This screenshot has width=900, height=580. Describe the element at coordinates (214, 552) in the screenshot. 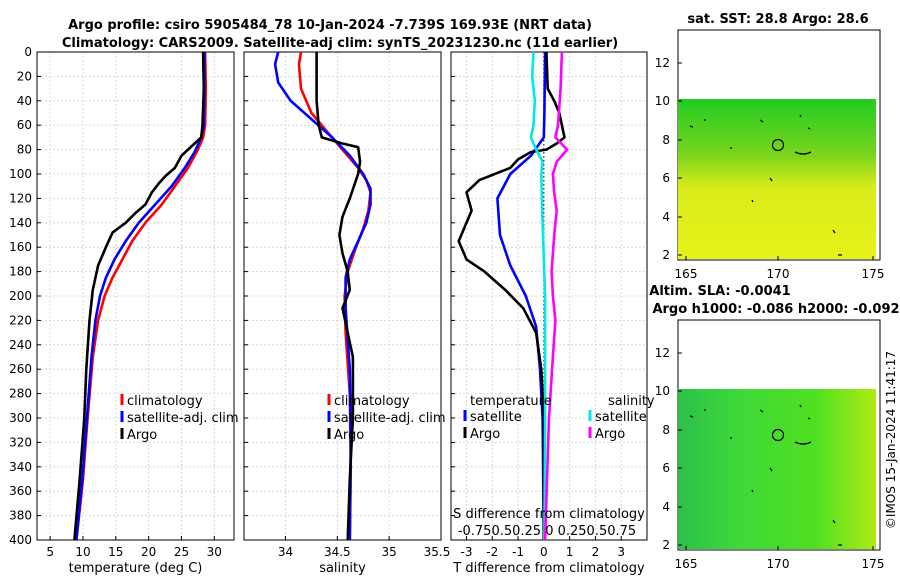

I see `x-tick-label: 30` at that location.